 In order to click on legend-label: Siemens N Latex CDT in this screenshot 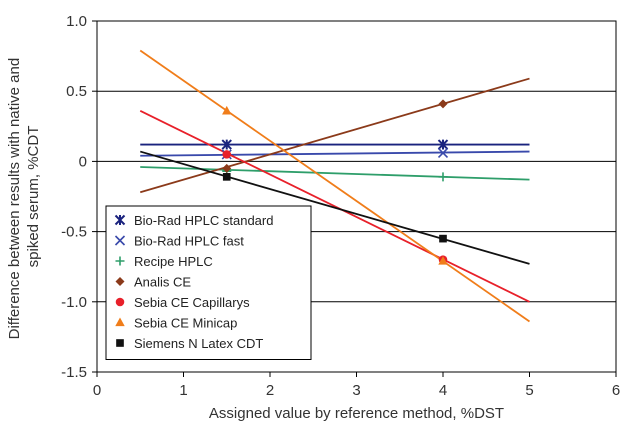, I will do `click(198, 343)`.